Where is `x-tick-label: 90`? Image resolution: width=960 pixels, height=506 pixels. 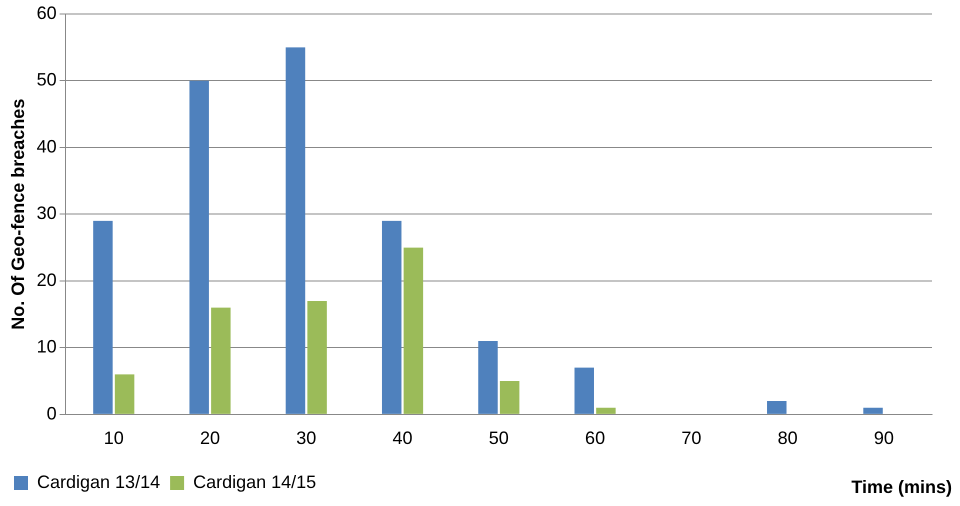
x-tick-label: 90 is located at coordinates (884, 438).